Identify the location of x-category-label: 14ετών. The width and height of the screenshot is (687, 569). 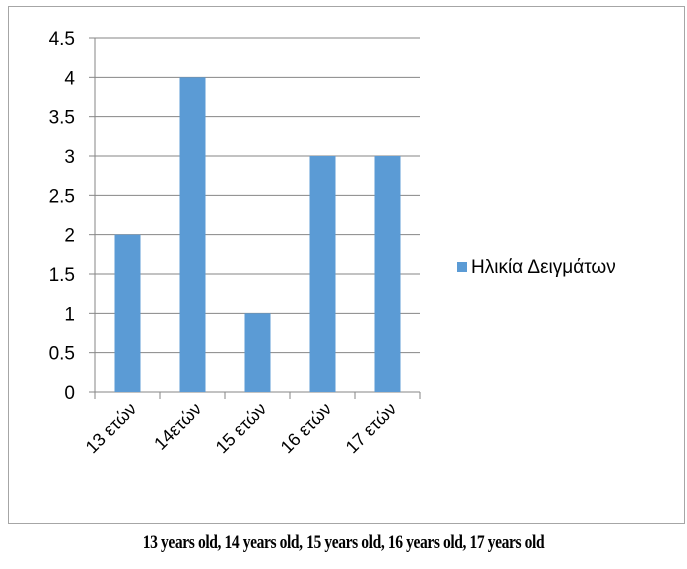
(177, 426).